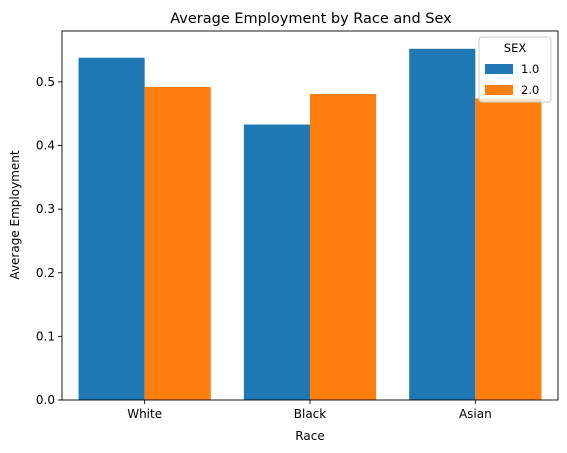  What do you see at coordinates (45, 82) in the screenshot?
I see `y-tick-label: 0.5` at bounding box center [45, 82].